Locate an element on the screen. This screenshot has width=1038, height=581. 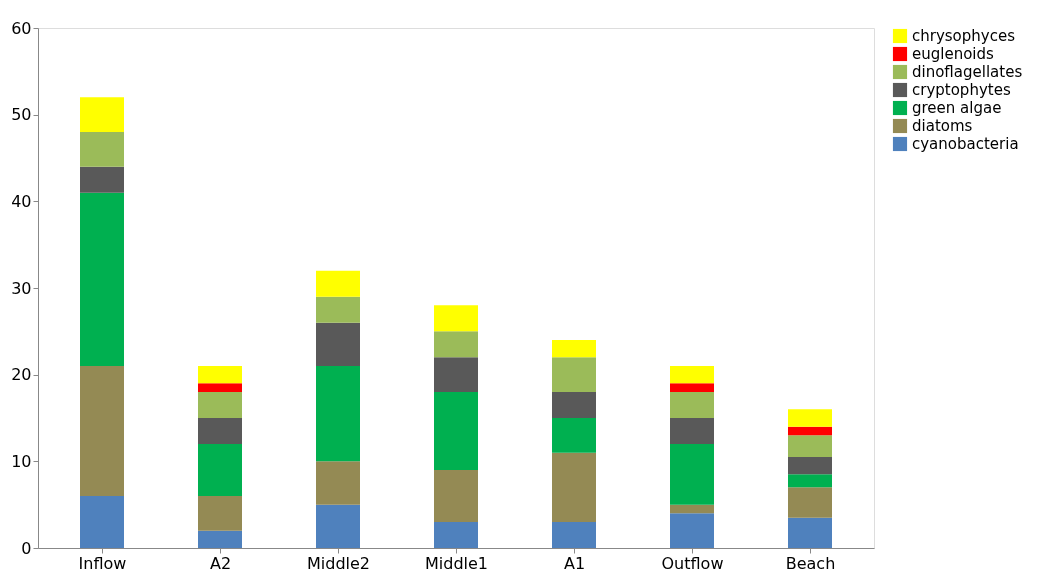
y-tick-label: 60 is located at coordinates (21, 28).